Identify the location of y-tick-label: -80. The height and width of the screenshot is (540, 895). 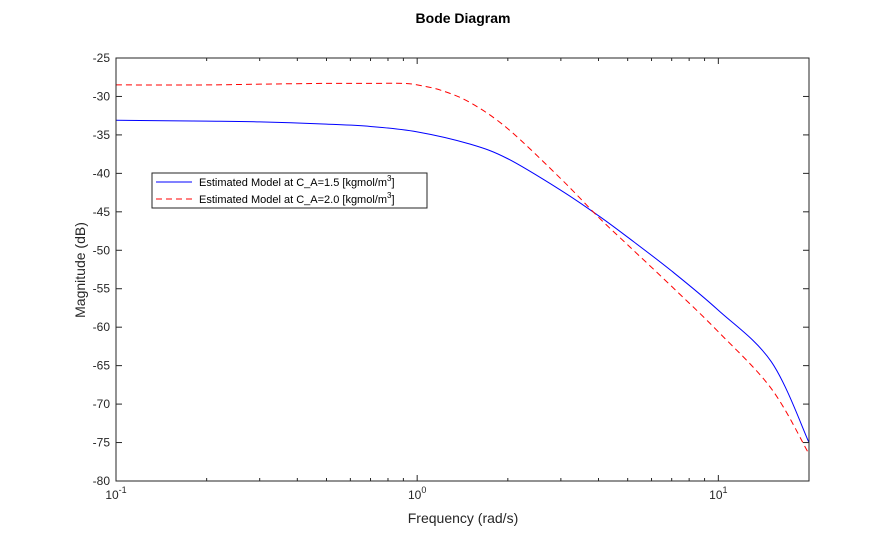
(102, 481).